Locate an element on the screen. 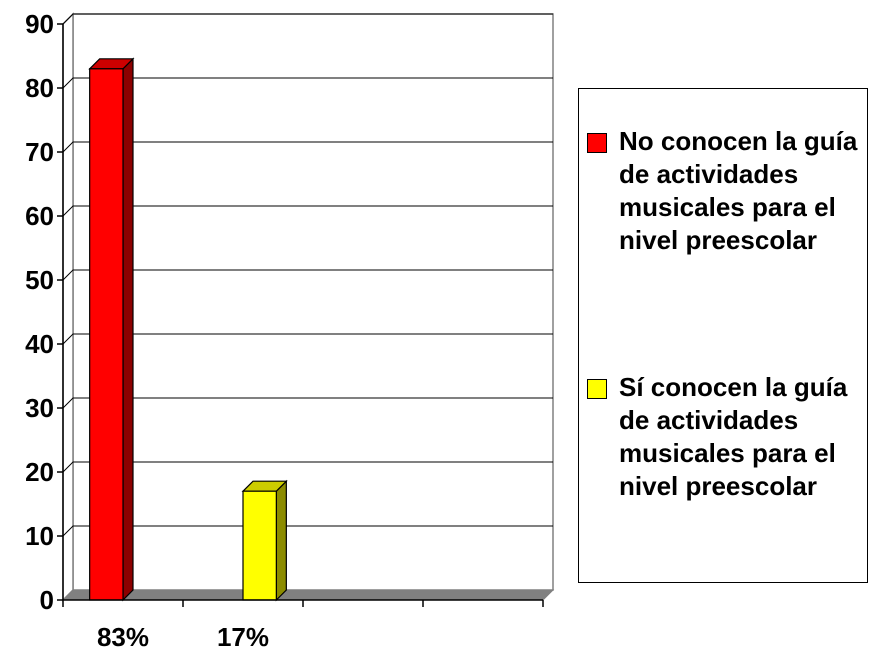 This screenshot has height=655, width=872. y-tick-label-20: 20 is located at coordinates (39, 472).